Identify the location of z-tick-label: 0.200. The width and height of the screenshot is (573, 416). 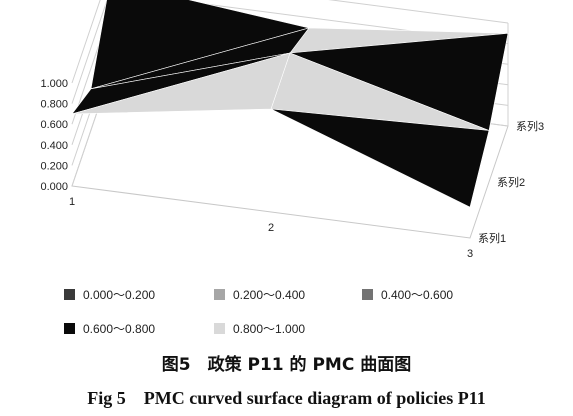
(54, 166).